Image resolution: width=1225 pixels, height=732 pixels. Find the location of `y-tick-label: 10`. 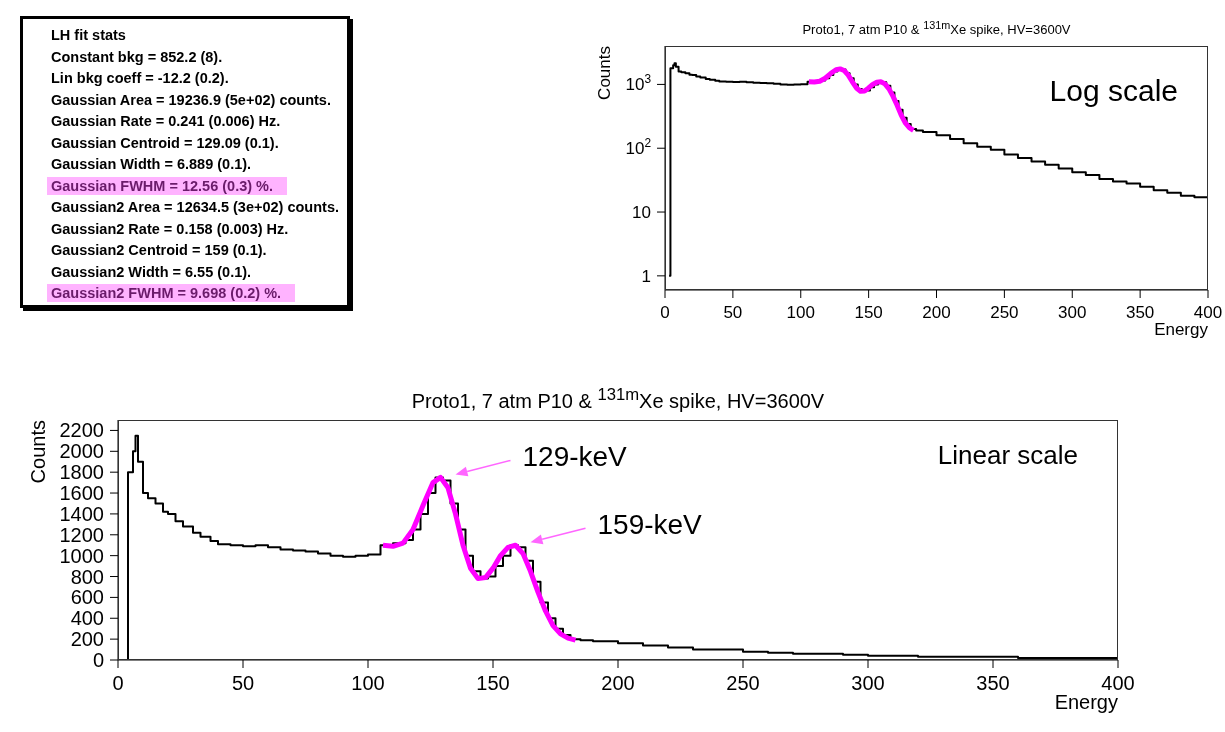

y-tick-label: 10 is located at coordinates (641, 212).